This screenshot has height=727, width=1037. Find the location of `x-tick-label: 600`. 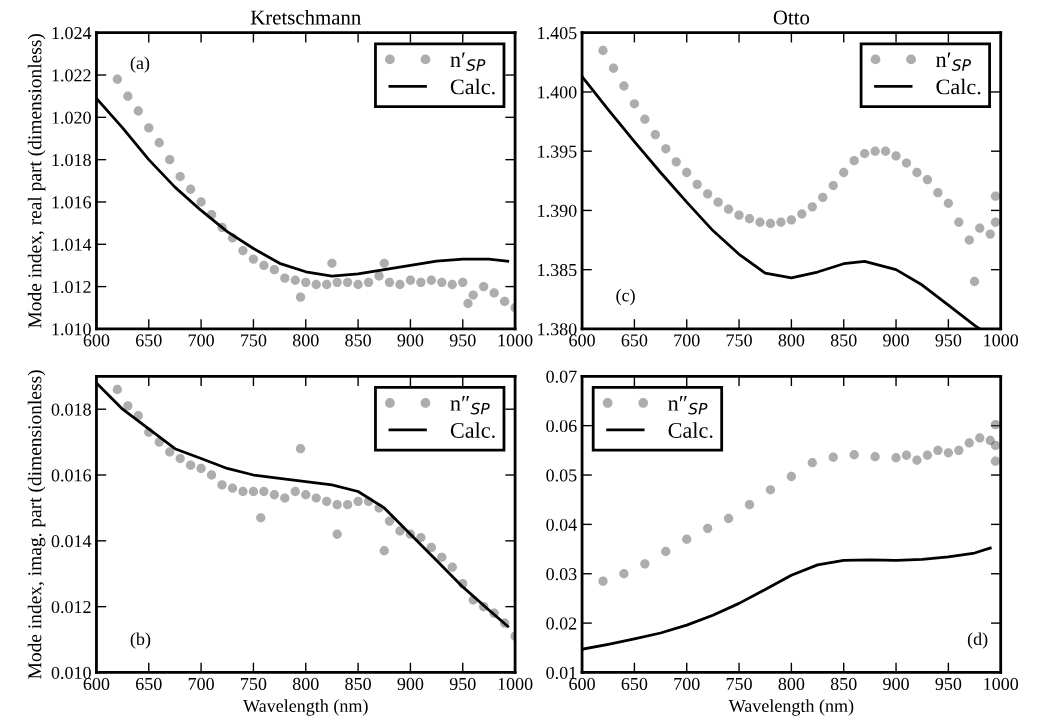

x-tick-label: 600 is located at coordinates (582, 340).